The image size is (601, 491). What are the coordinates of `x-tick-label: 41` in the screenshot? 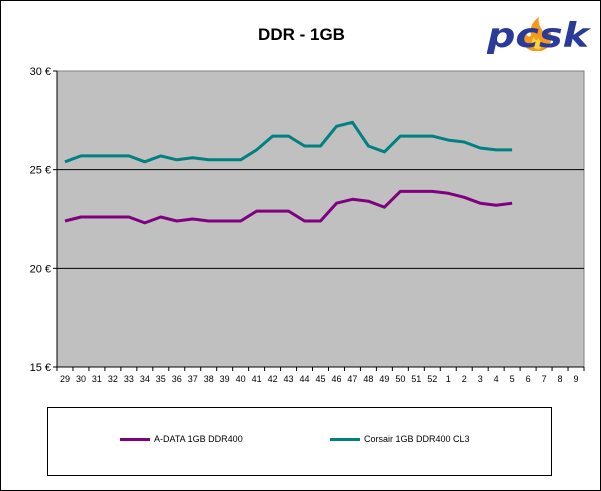 It's located at (257, 379).